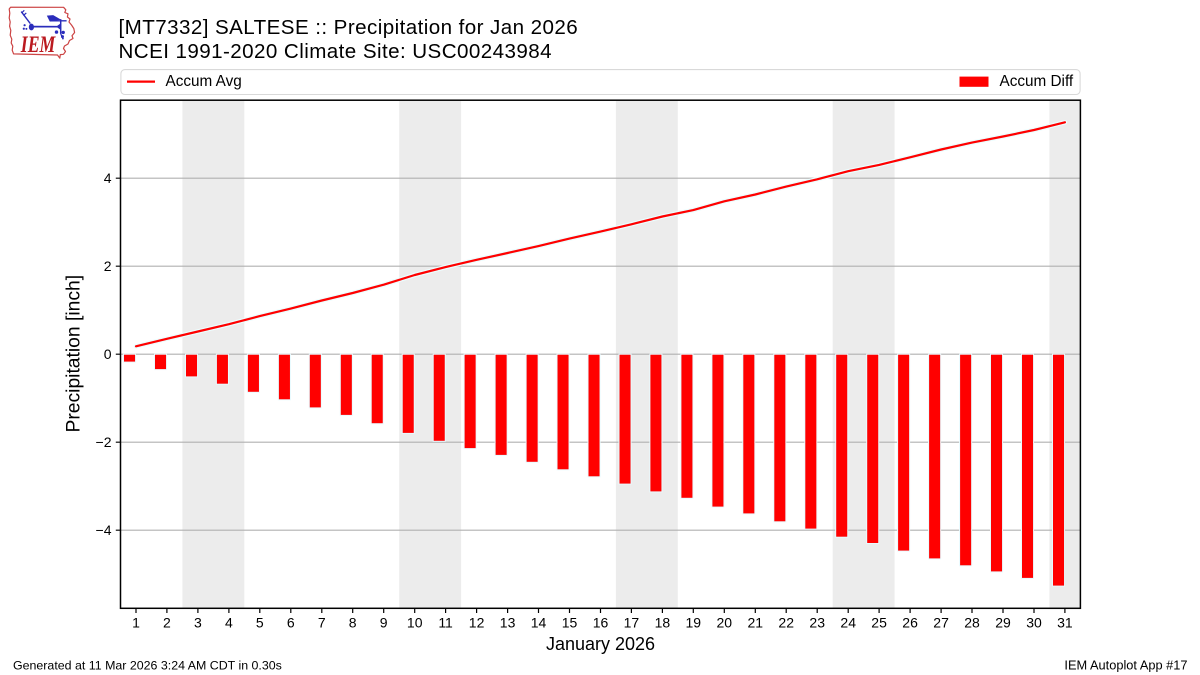 This screenshot has width=1200, height=675. What do you see at coordinates (353, 623) in the screenshot?
I see `svg-text: 8` at bounding box center [353, 623].